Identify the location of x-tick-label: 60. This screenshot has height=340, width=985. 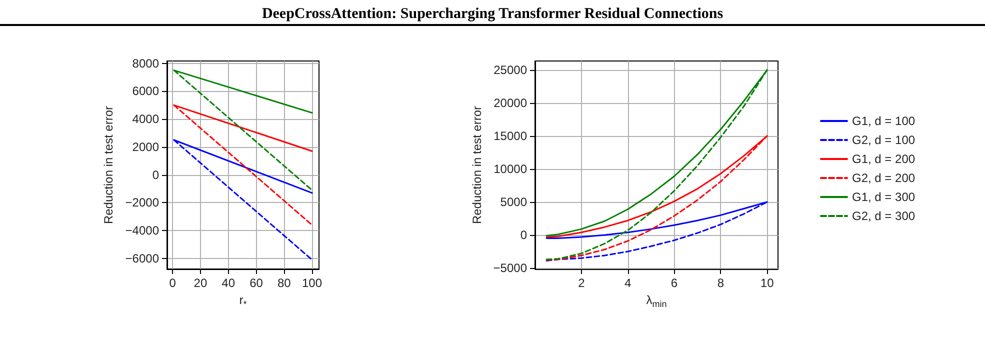
(257, 283).